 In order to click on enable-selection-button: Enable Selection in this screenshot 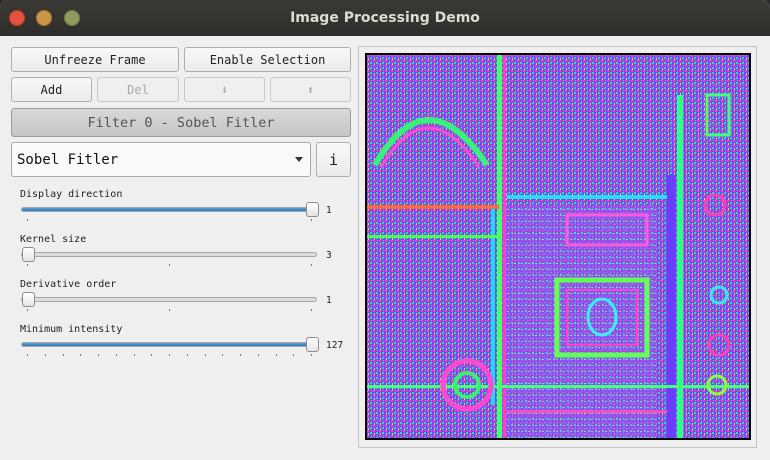, I will do `click(267, 59)`.